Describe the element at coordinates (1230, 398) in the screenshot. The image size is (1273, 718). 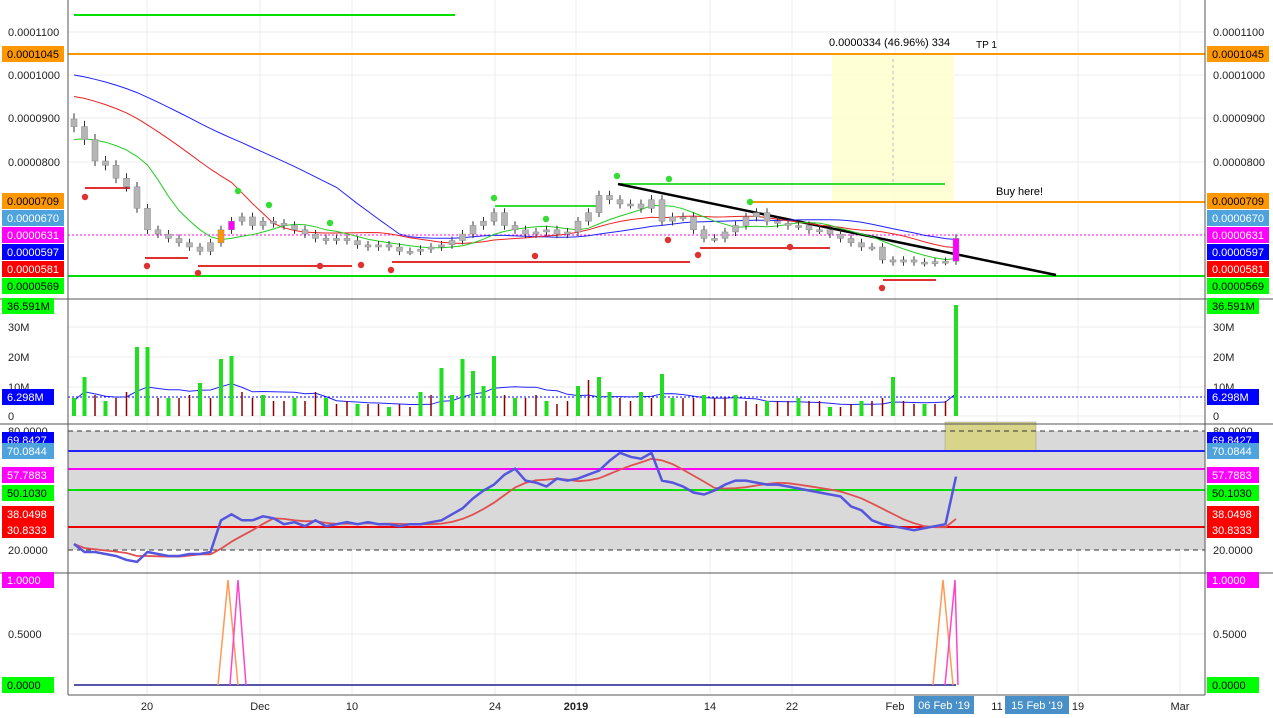
I see `price-badge-label-right: 6.298M` at that location.